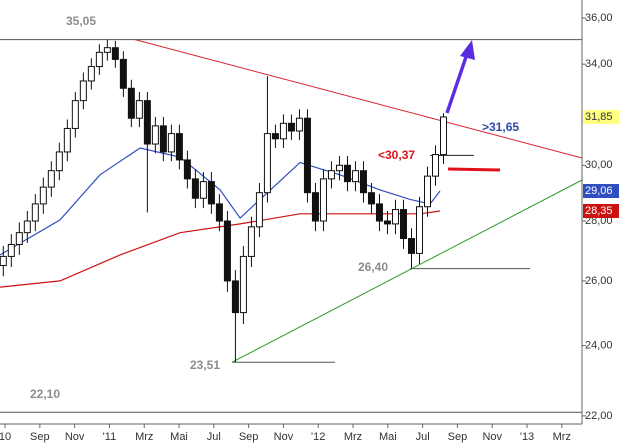  I want to click on red-marker, so click(474, 169).